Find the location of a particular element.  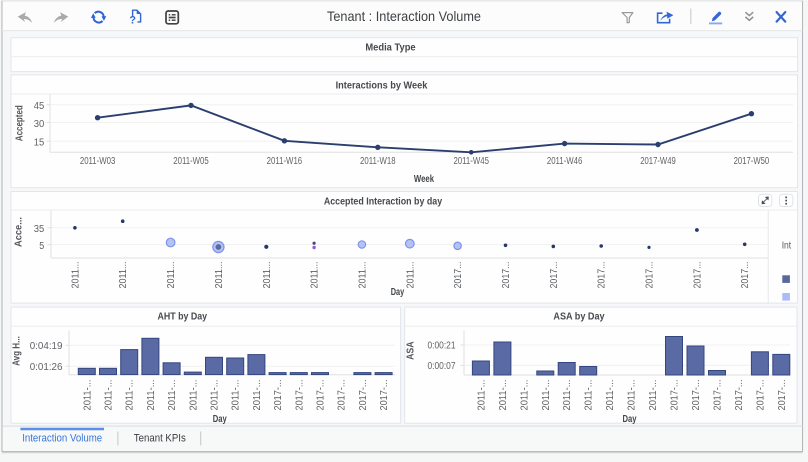

svg-text: 2017-W50 is located at coordinates (752, 161).